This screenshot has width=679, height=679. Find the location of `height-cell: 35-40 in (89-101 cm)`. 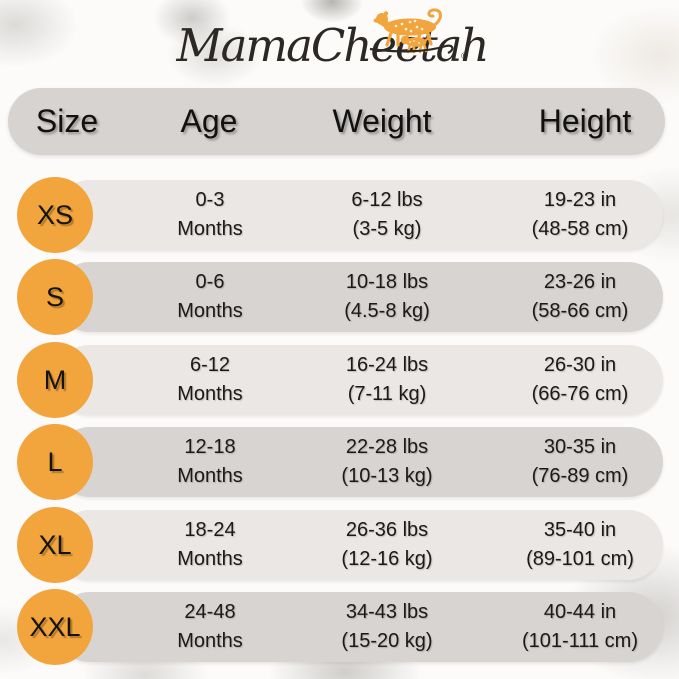

height-cell: 35-40 in (89-101 cm) is located at coordinates (579, 545).